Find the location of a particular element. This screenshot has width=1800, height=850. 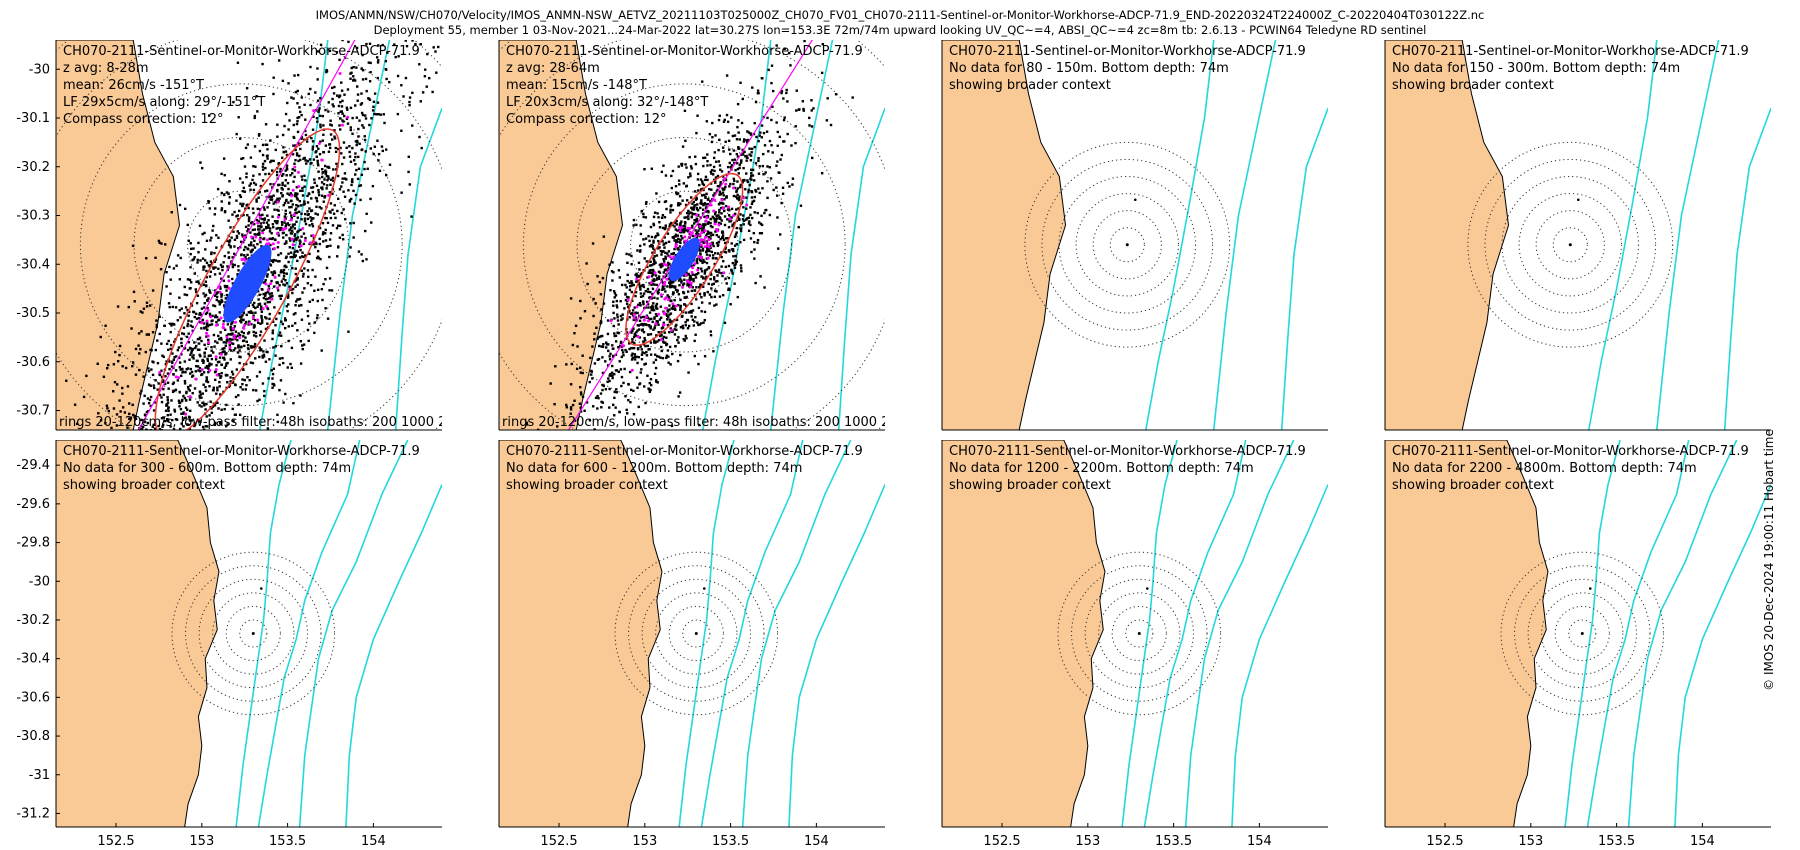

panel-annotation-line: Compass correction: 12° is located at coordinates (586, 119).